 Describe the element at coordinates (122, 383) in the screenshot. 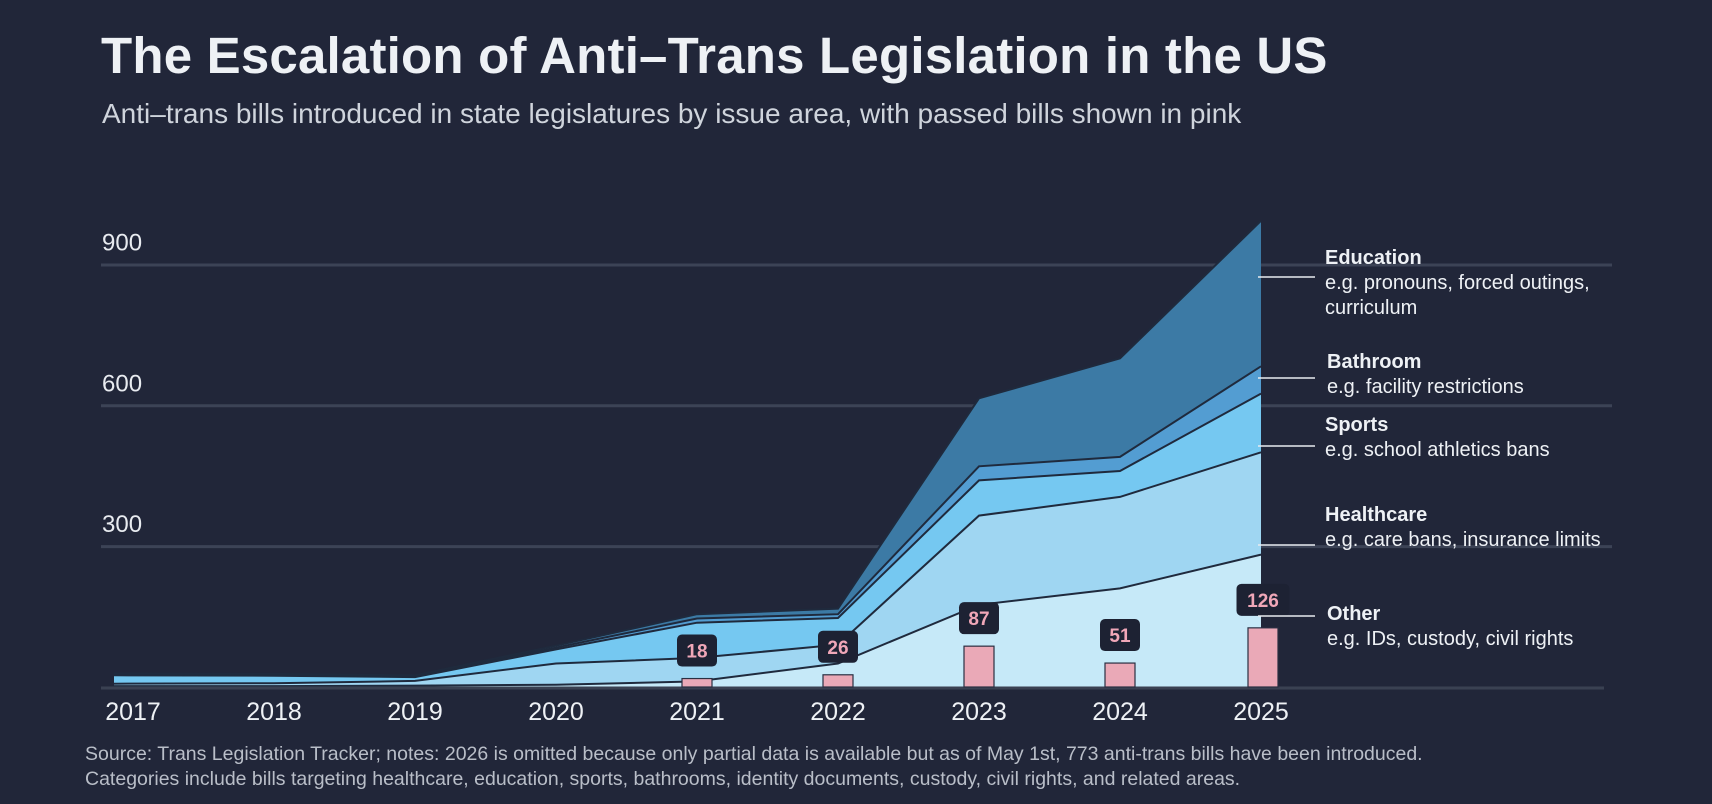

I see `y-tick-label-600: 600` at that location.